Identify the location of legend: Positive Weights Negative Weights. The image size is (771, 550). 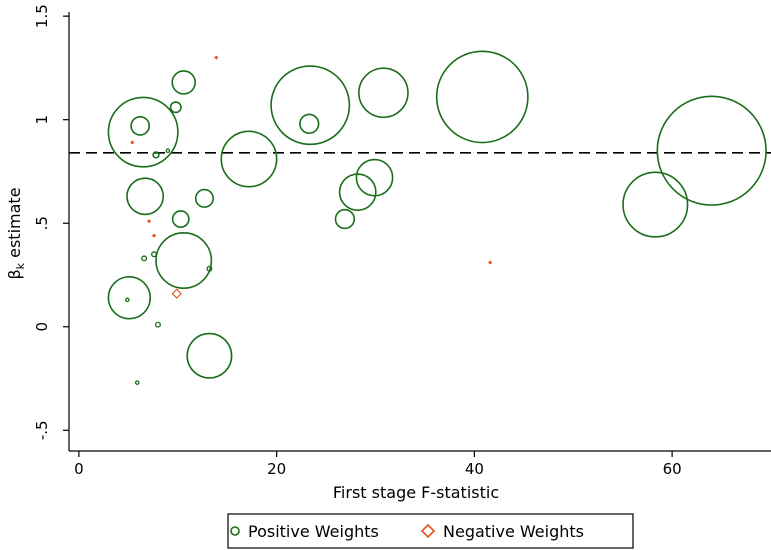
(430, 531).